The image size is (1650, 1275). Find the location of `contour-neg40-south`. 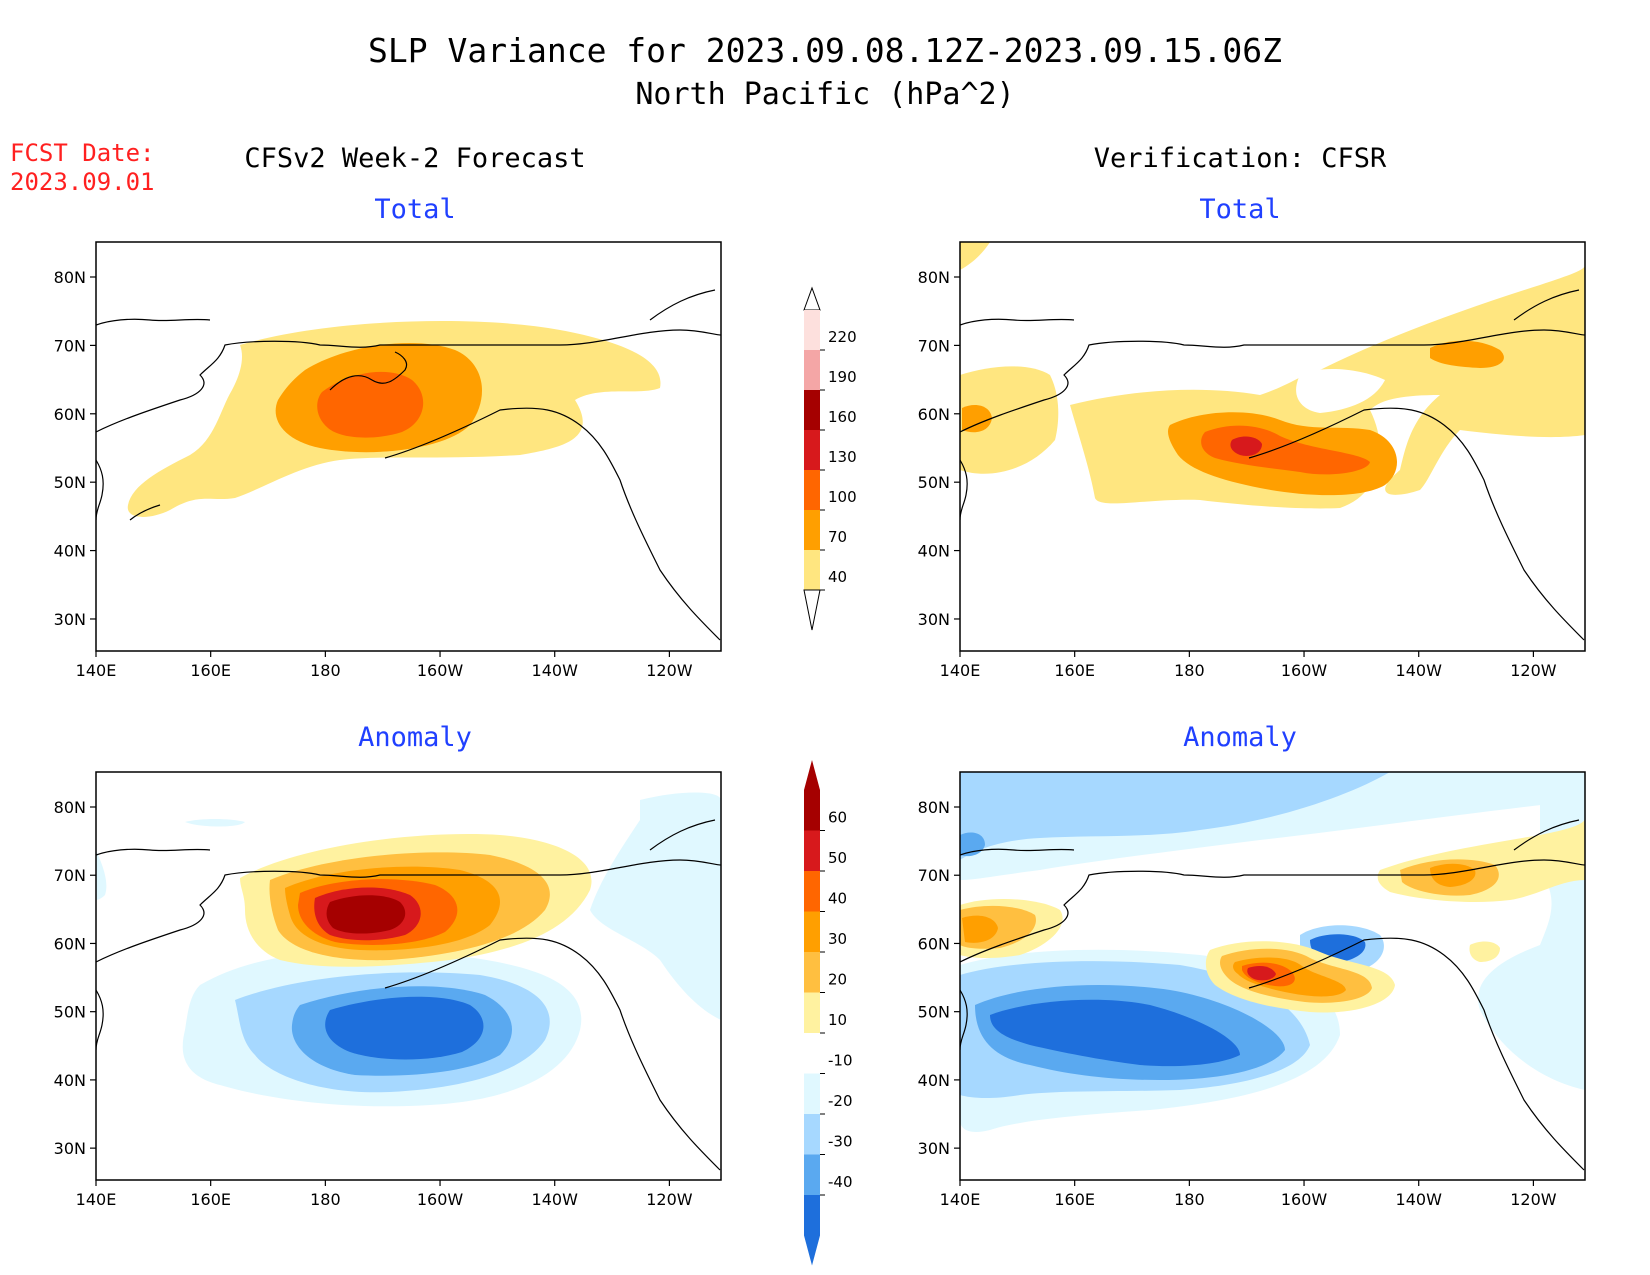

contour-neg40-south is located at coordinates (1115, 1033).